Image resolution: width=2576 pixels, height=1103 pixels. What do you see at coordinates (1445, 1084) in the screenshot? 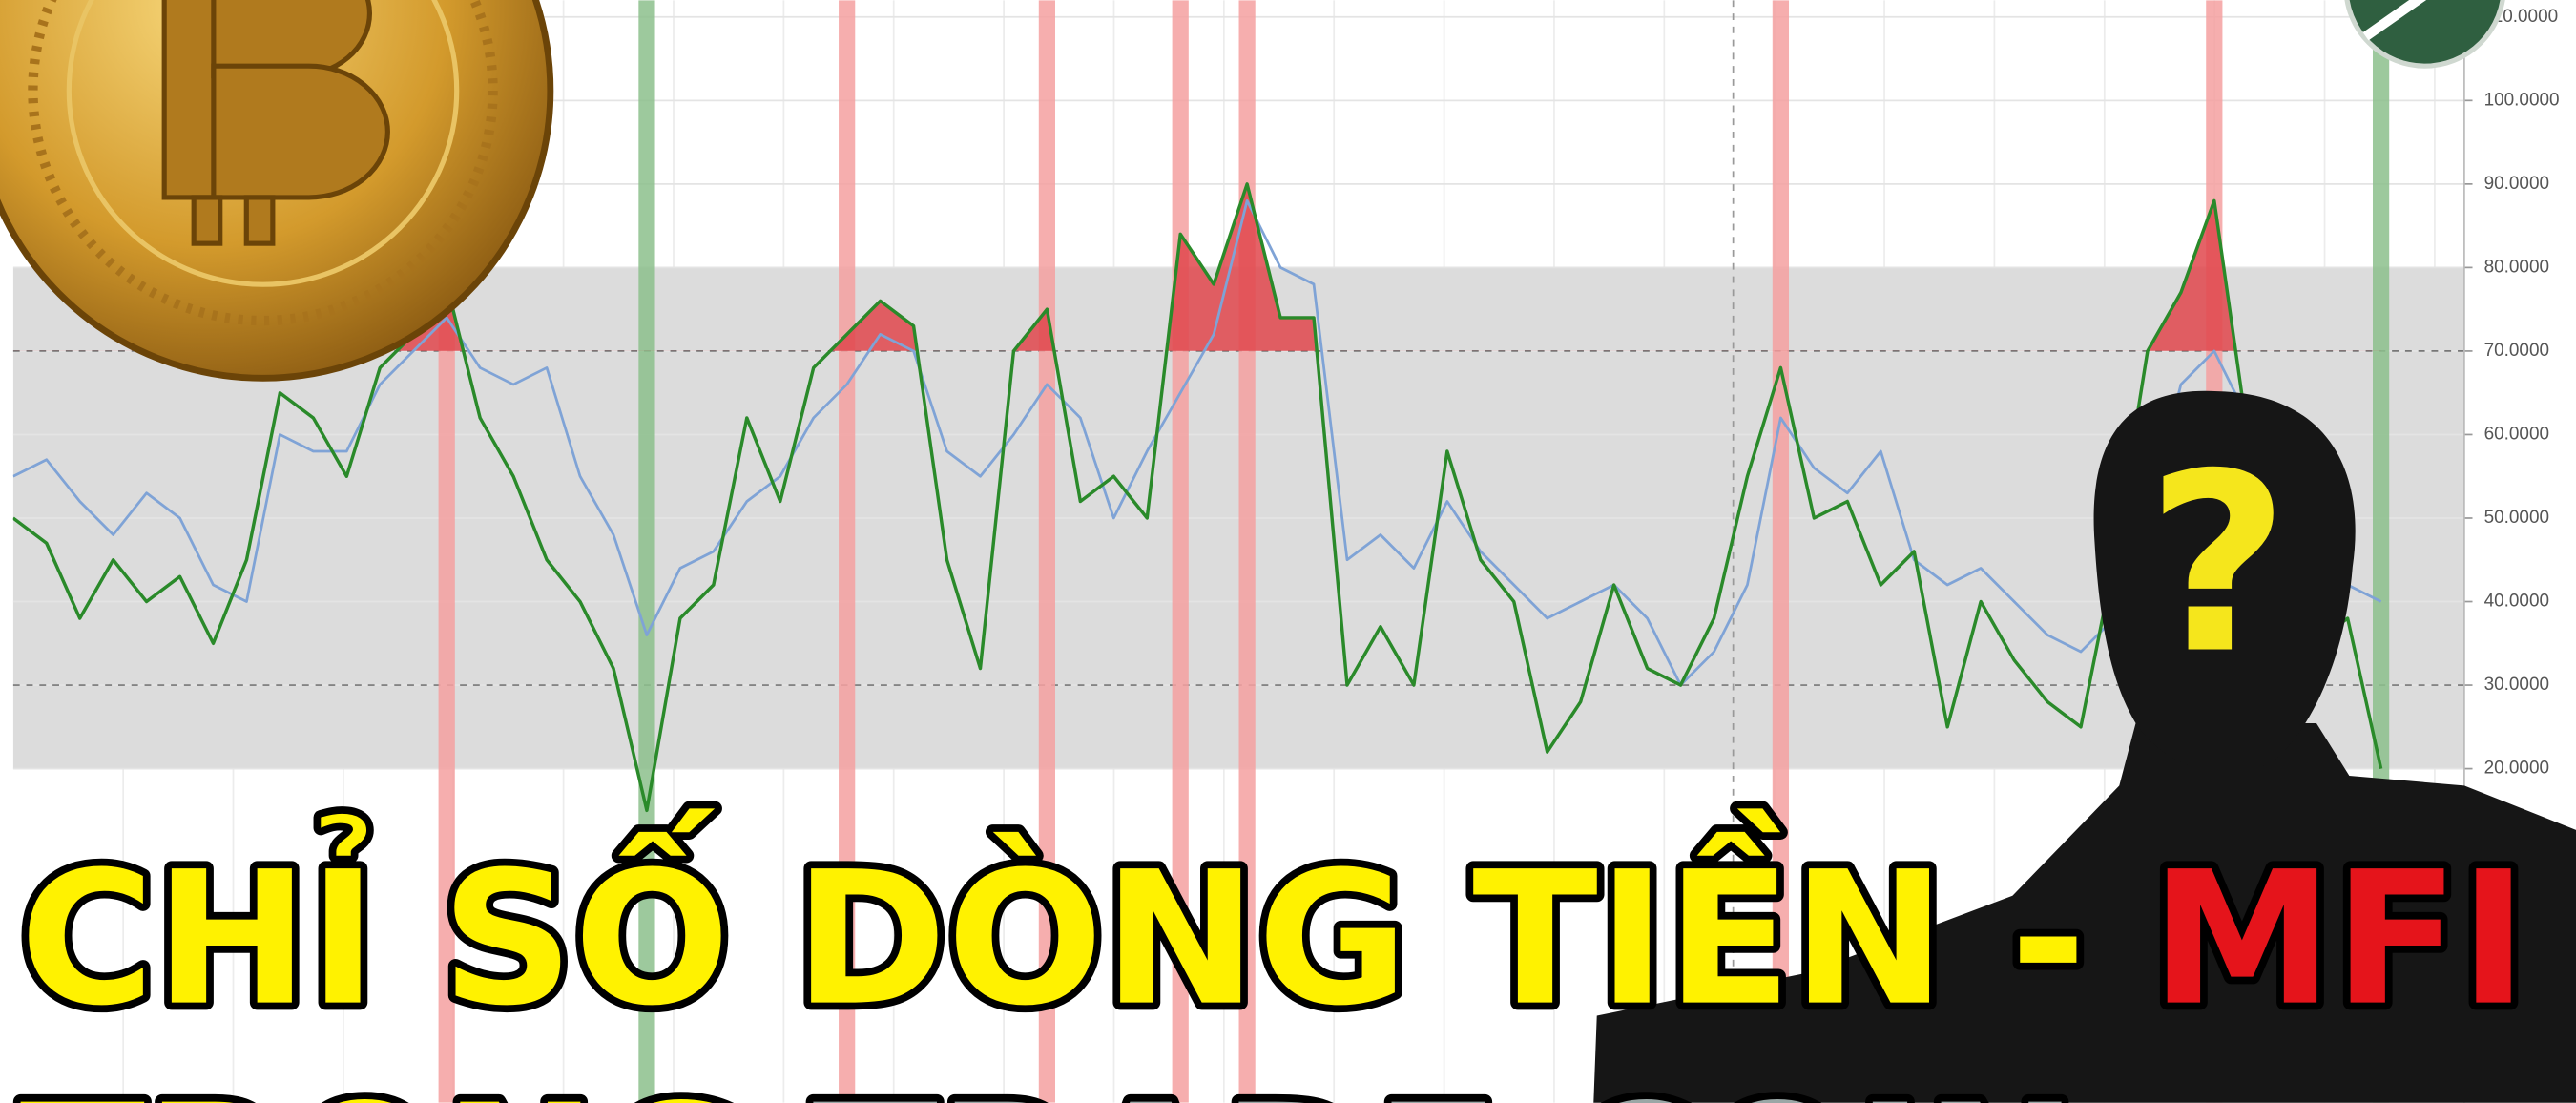
I see `headline-text: TRADE COIN` at bounding box center [1445, 1084].